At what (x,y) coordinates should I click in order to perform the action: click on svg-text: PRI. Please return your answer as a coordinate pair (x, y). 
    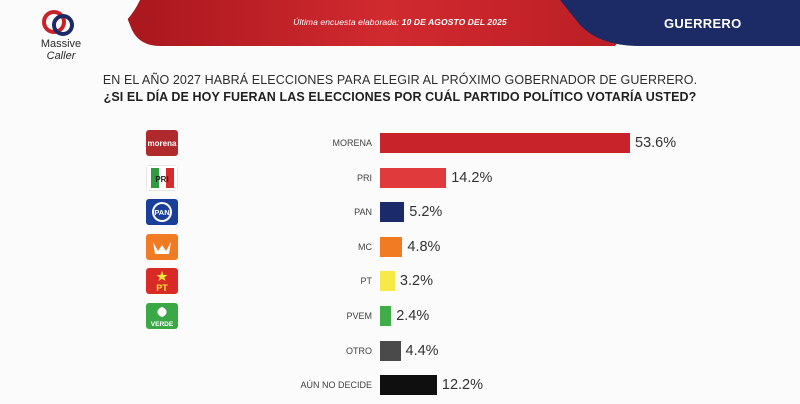
    Looking at the image, I should click on (161, 179).